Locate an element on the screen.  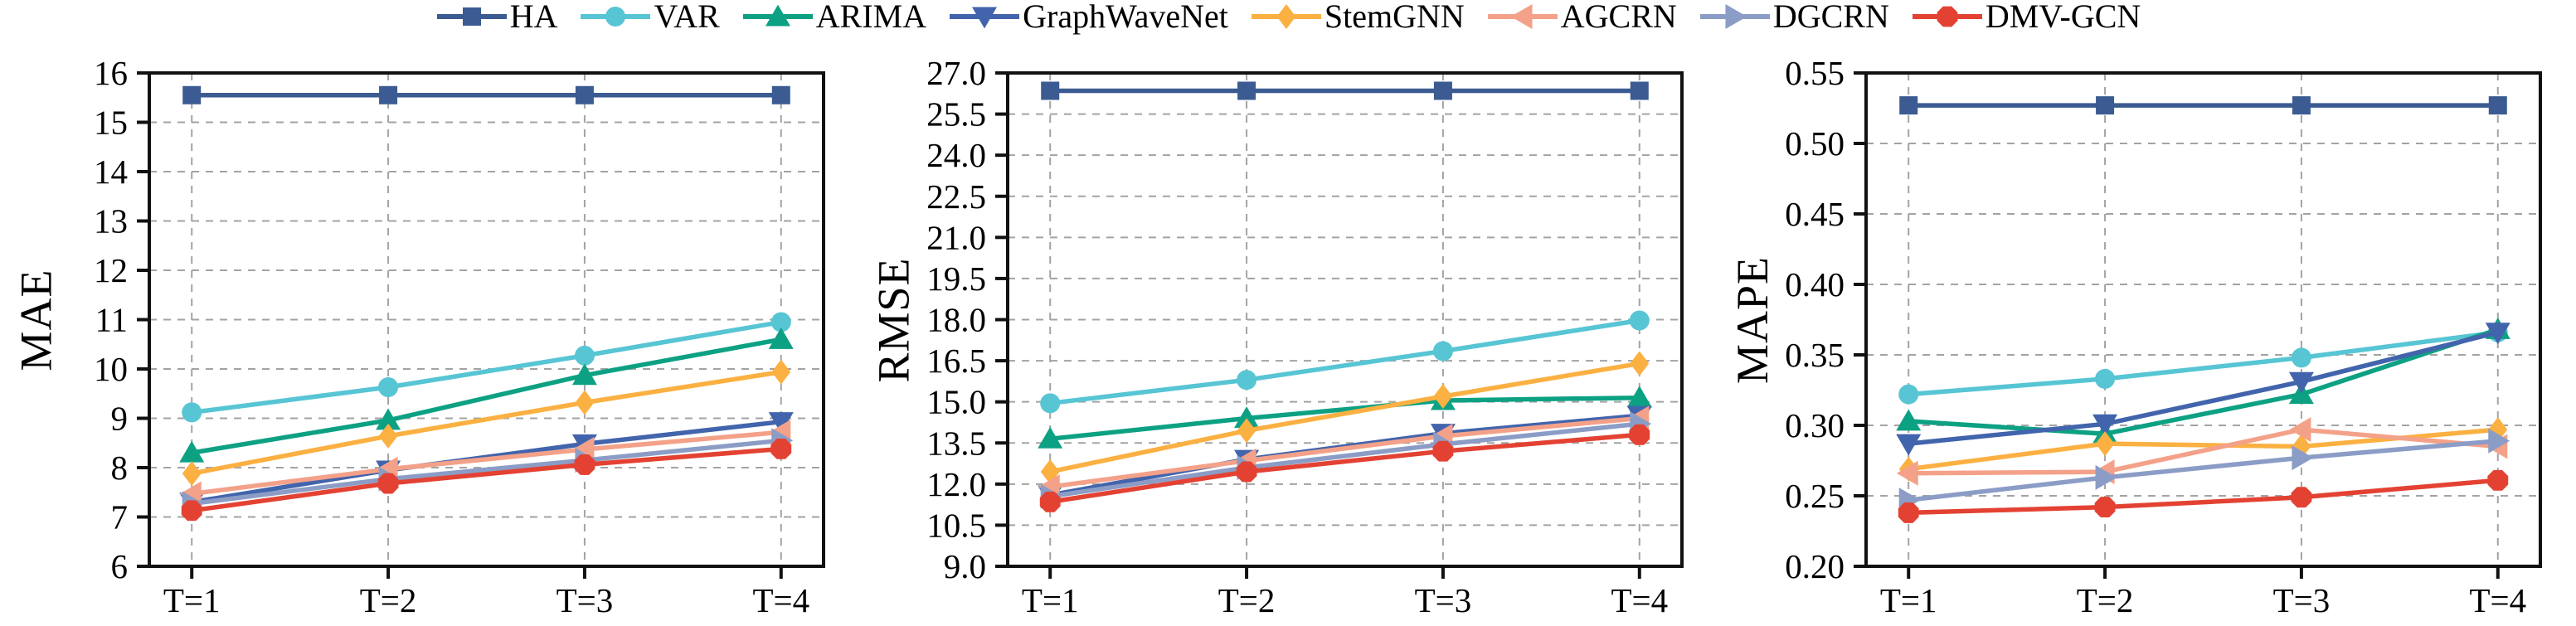
y-tick-label: 0.50 is located at coordinates (1815, 143).